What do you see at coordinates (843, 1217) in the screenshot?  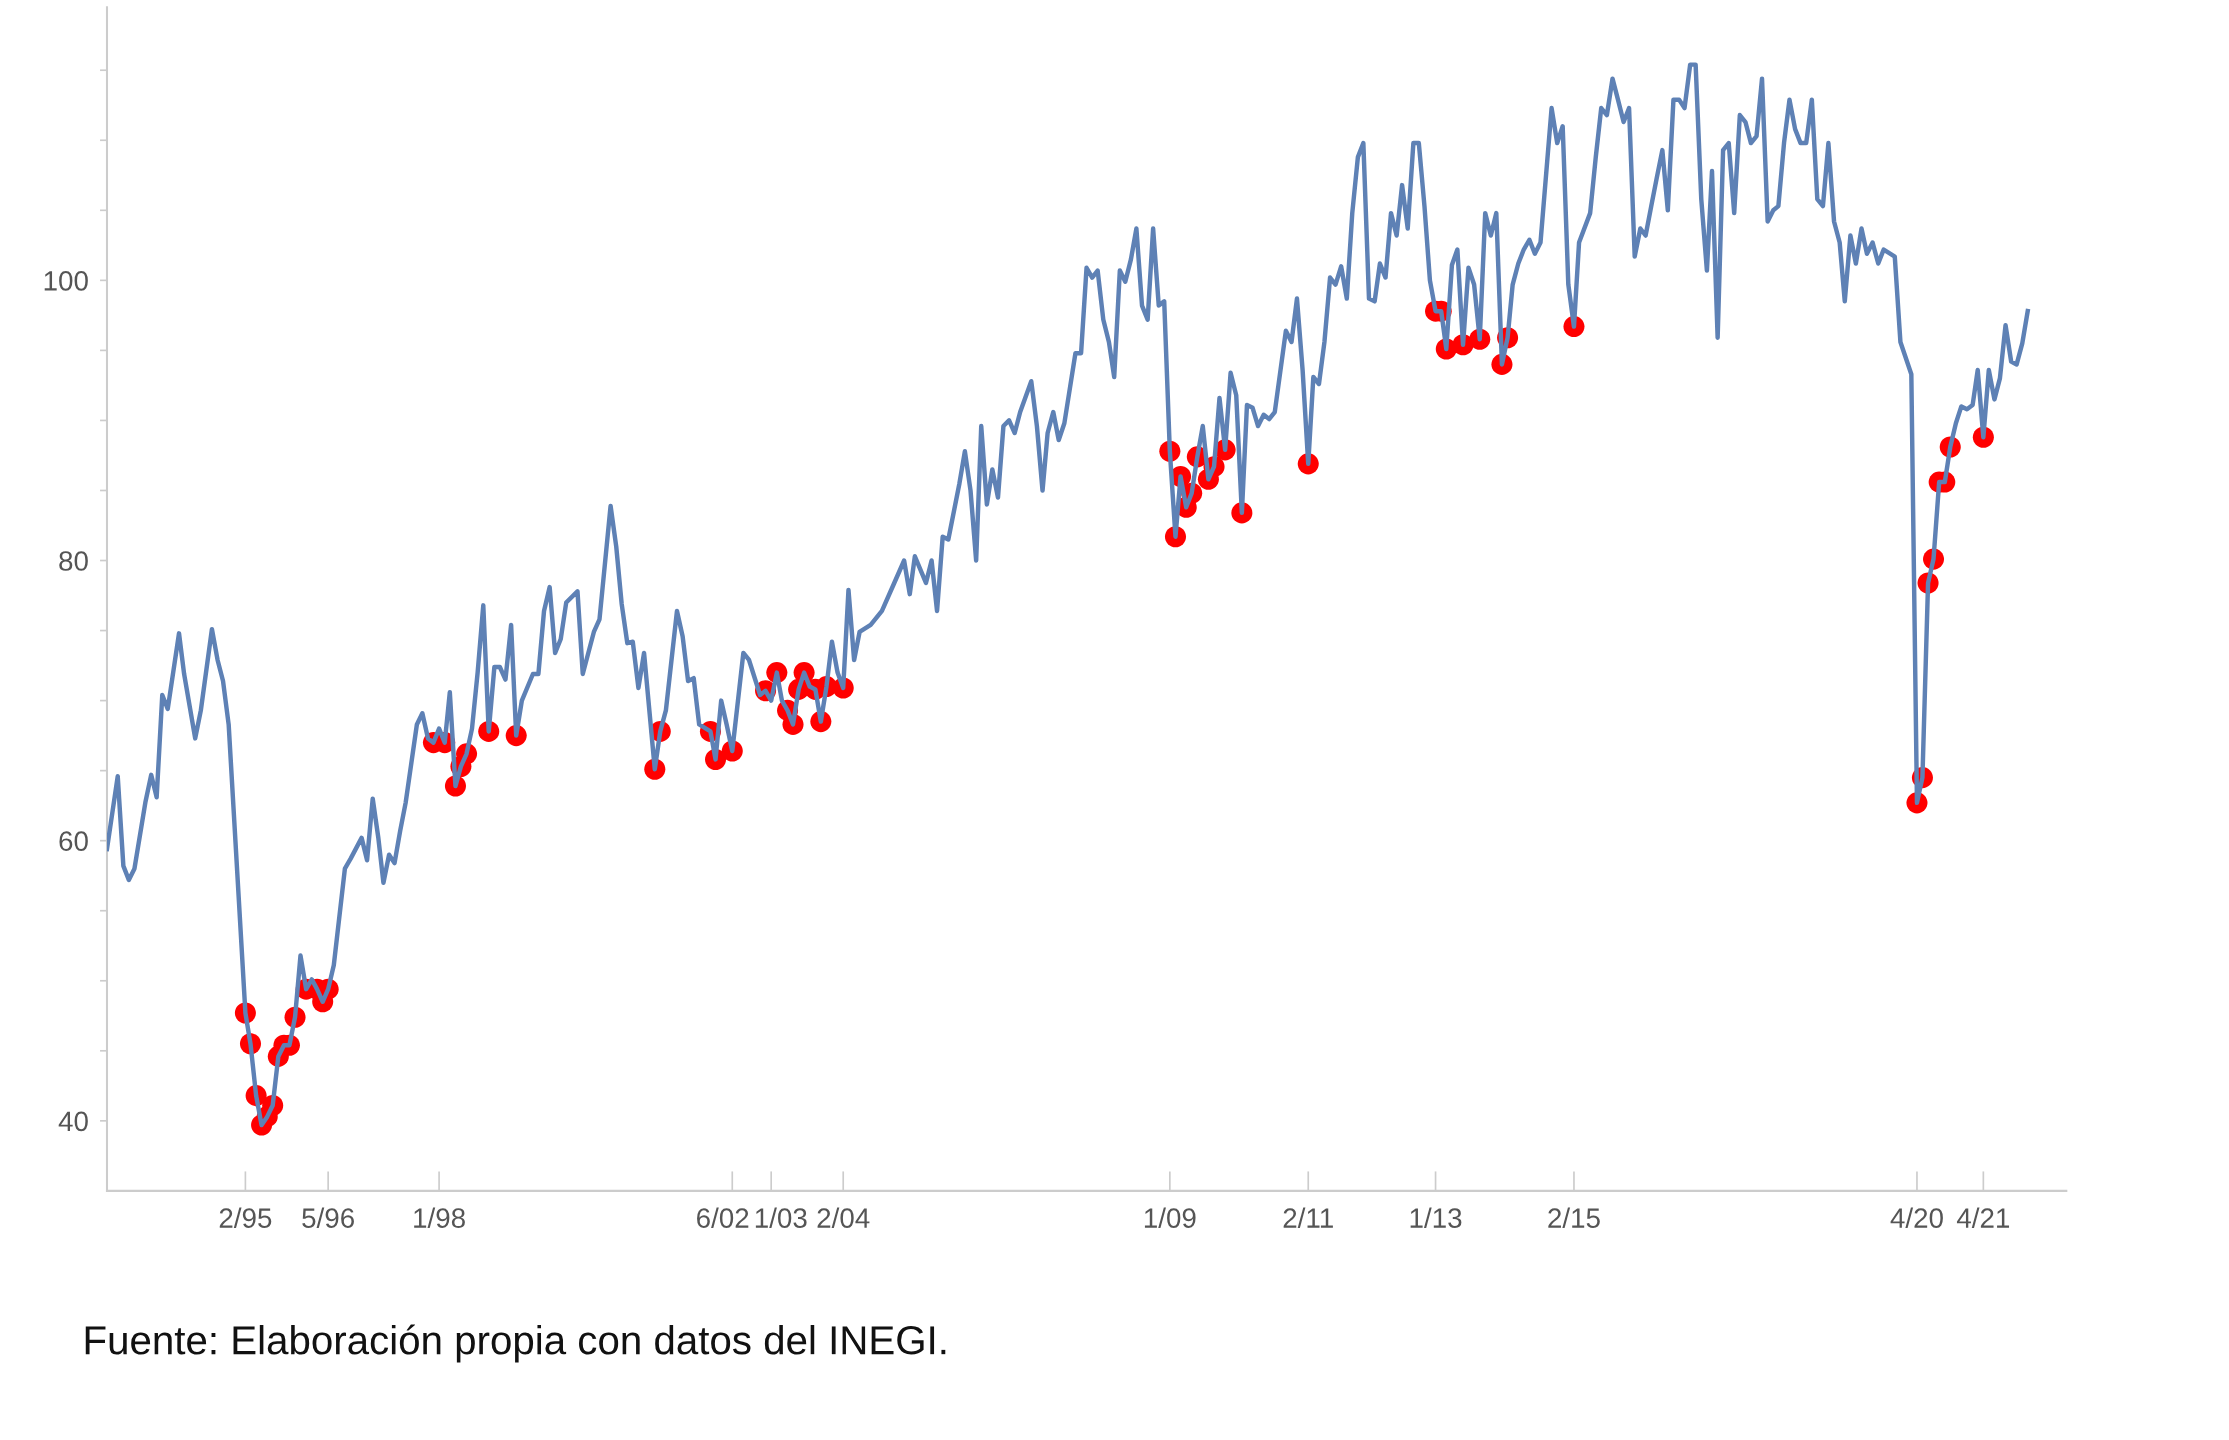 I see `x-tick-label: 2/04` at bounding box center [843, 1217].